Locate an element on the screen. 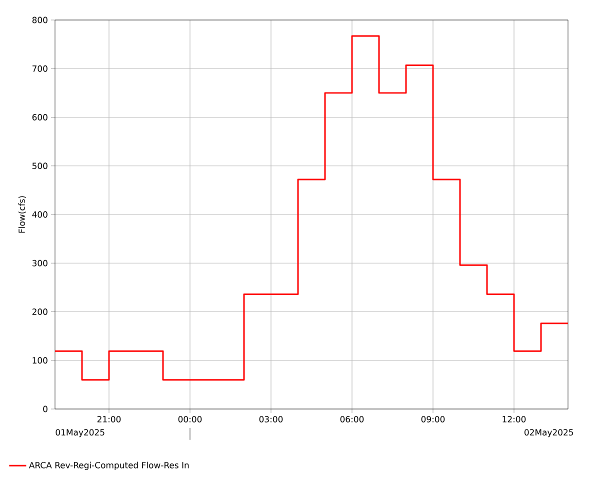 This screenshot has width=601, height=480. y-tick-label: 700 is located at coordinates (40, 68).